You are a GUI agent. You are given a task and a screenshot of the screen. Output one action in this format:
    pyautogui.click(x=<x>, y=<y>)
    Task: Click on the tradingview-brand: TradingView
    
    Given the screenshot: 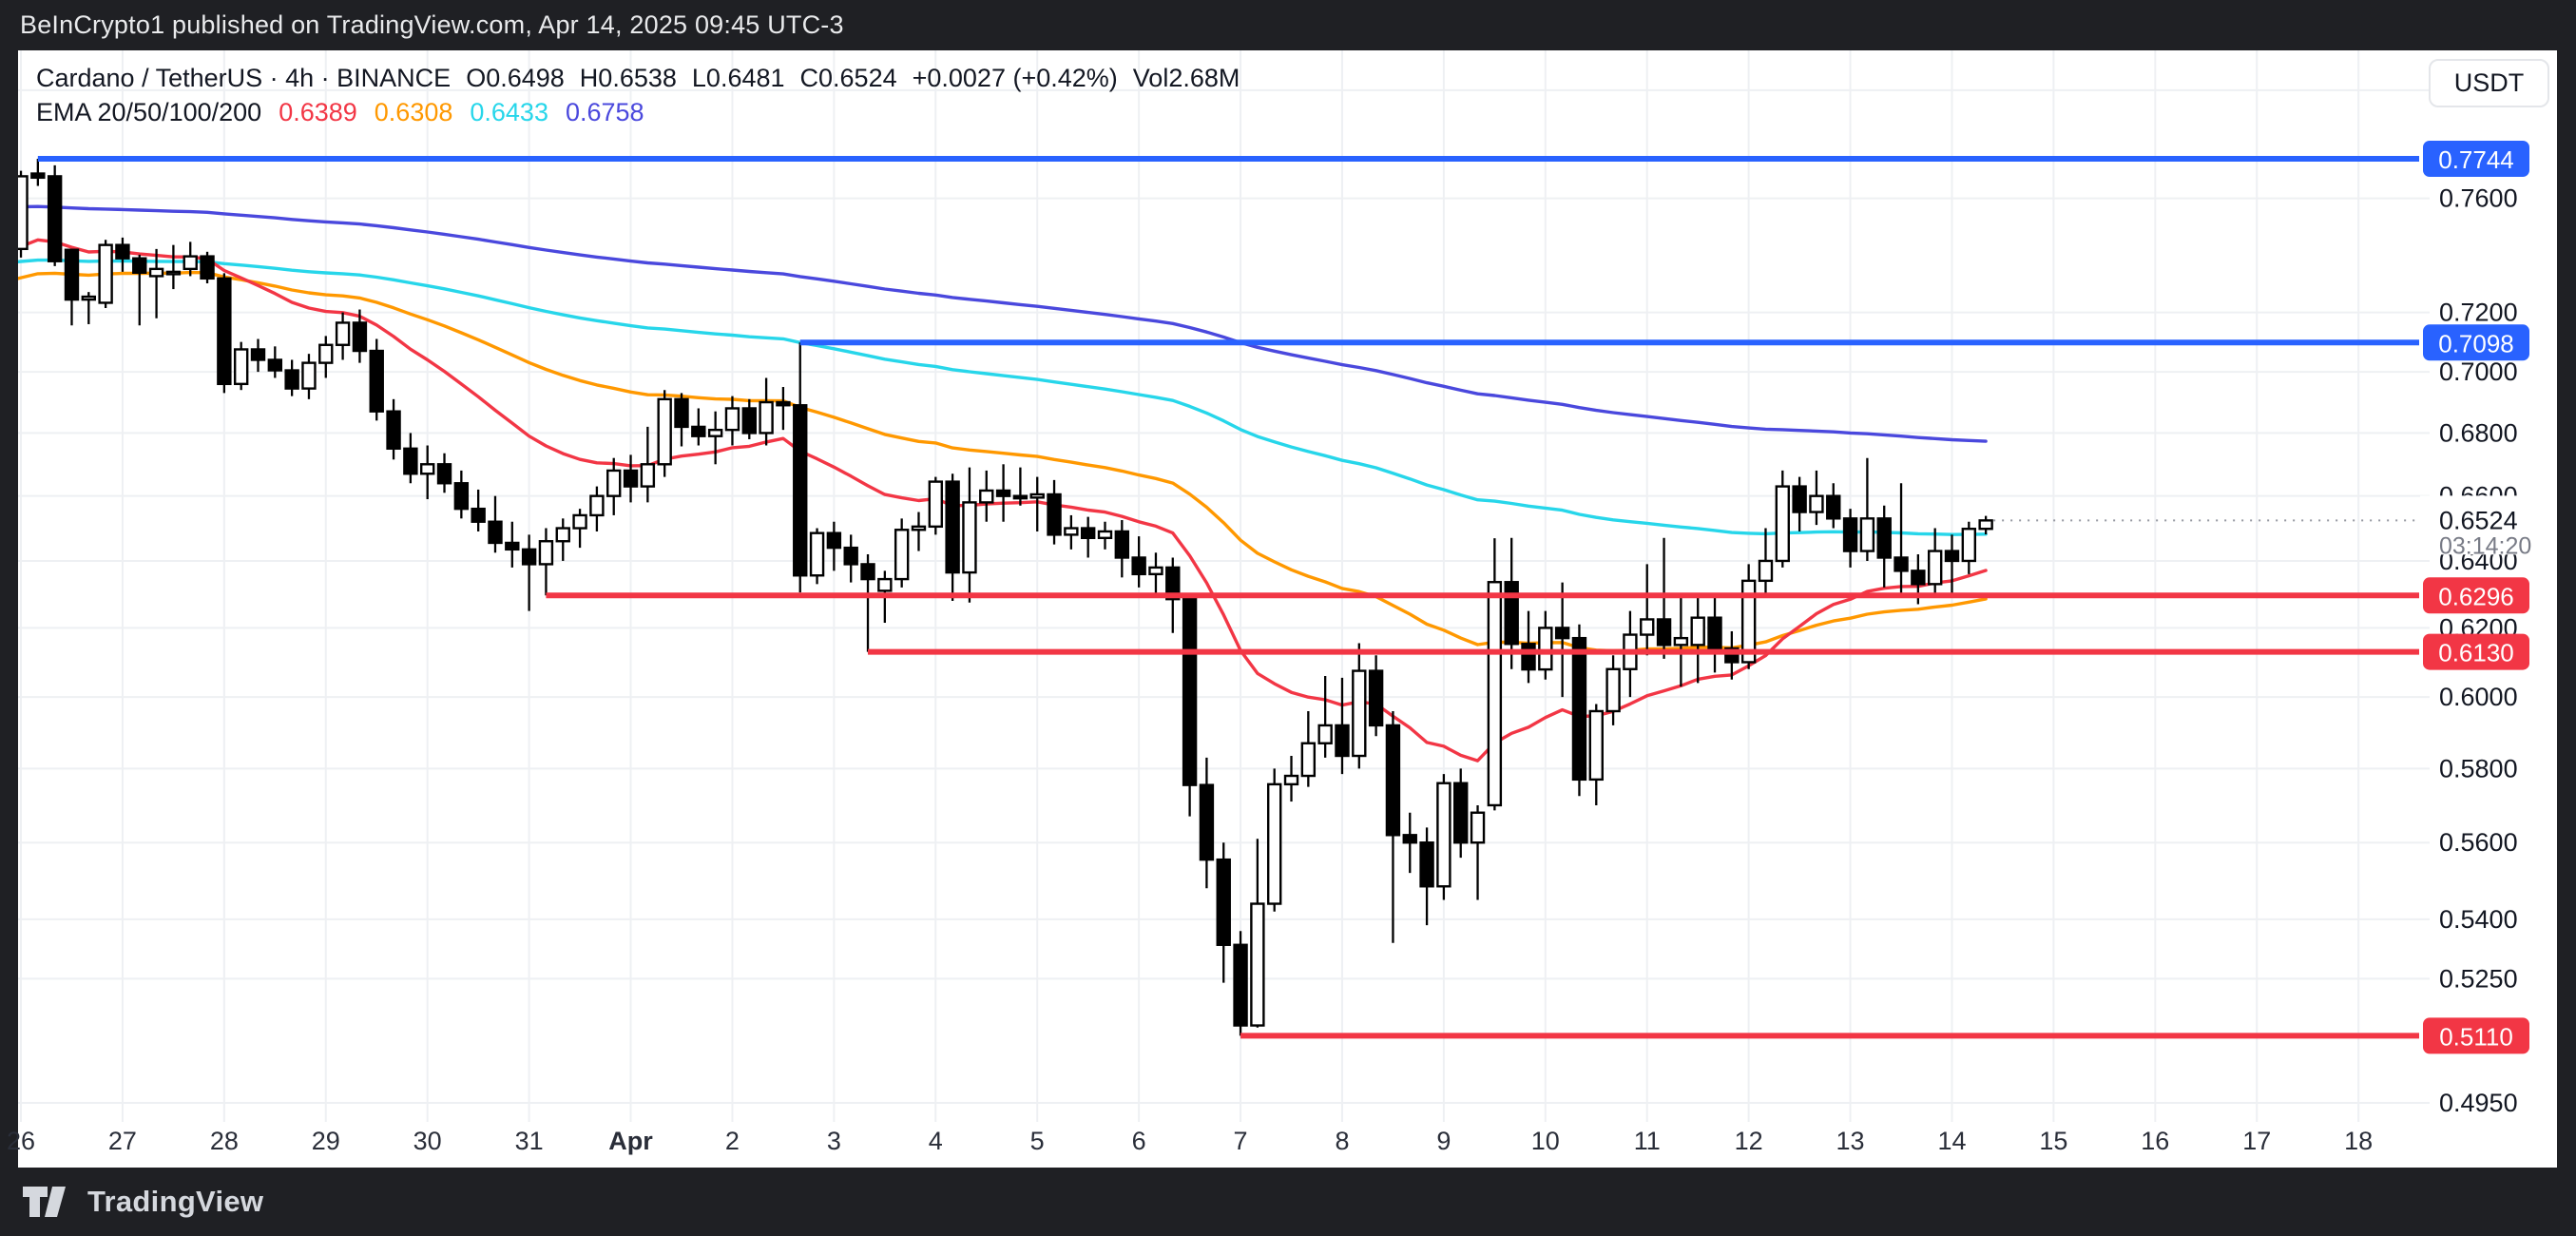 What is the action you would take?
    pyautogui.click(x=176, y=1202)
    